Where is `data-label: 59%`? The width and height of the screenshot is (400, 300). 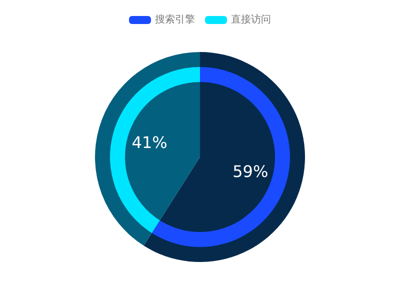
data-label: 59% is located at coordinates (250, 172).